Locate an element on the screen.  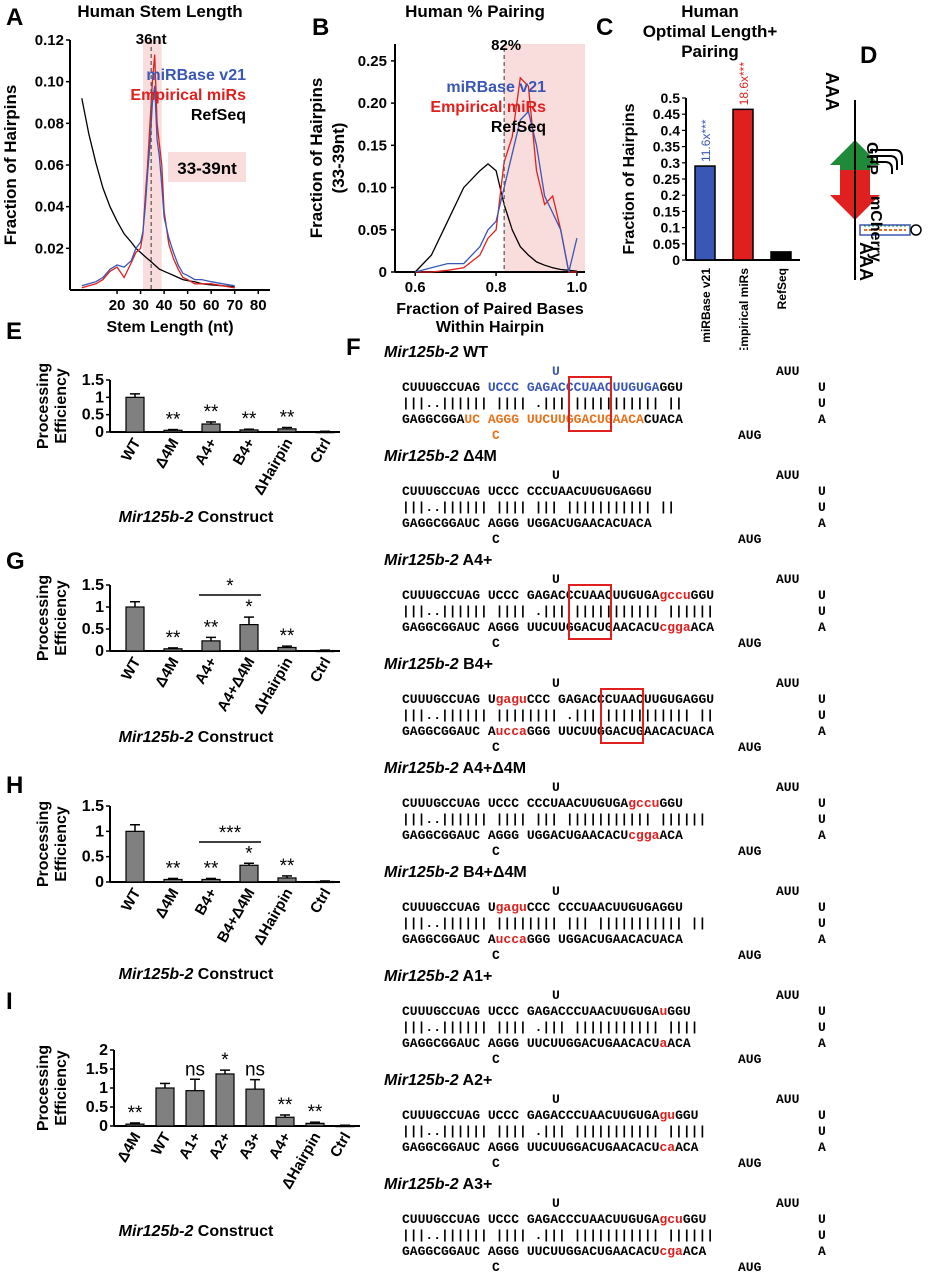
y-axis-label-2: Efficiency is located at coordinates (61, 618).